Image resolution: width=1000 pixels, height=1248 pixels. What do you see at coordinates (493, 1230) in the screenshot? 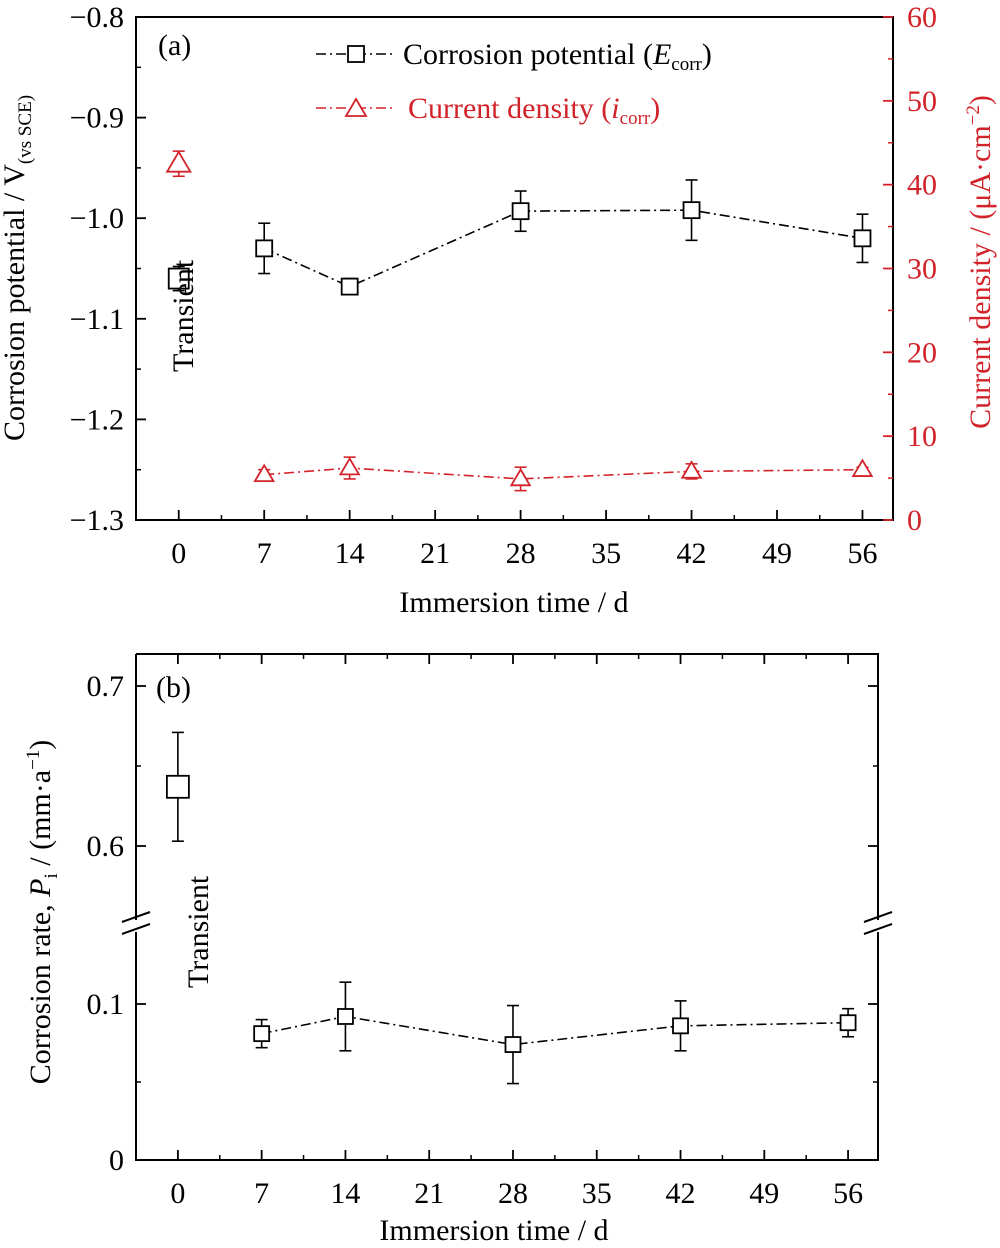
I see `panel-b-x-axis-label: Immersion time / d` at bounding box center [493, 1230].